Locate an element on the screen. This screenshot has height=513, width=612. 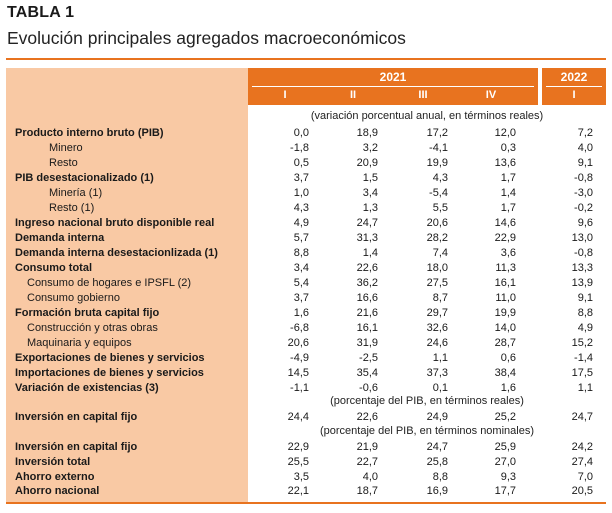
bottom-rule is located at coordinates (306, 503).